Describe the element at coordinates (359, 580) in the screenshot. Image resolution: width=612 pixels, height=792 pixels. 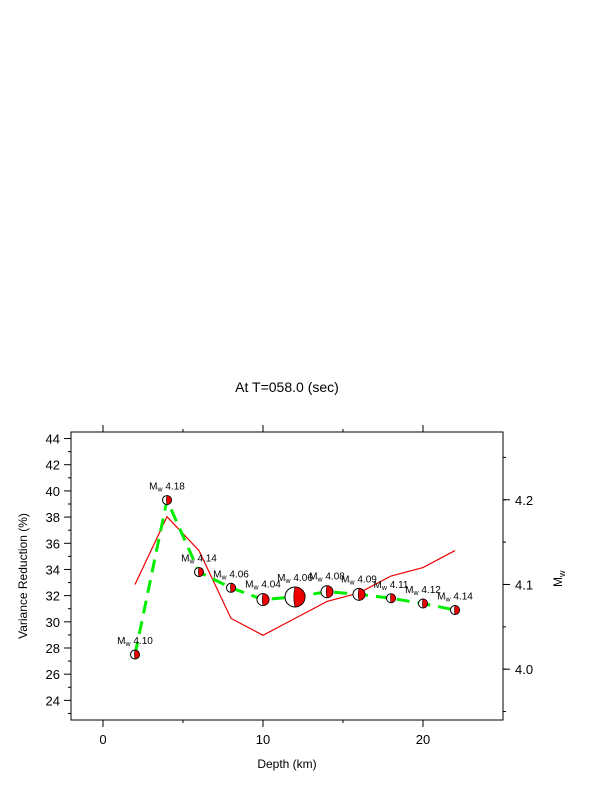
I see `mw-annotation-label: Mw 4.09` at that location.